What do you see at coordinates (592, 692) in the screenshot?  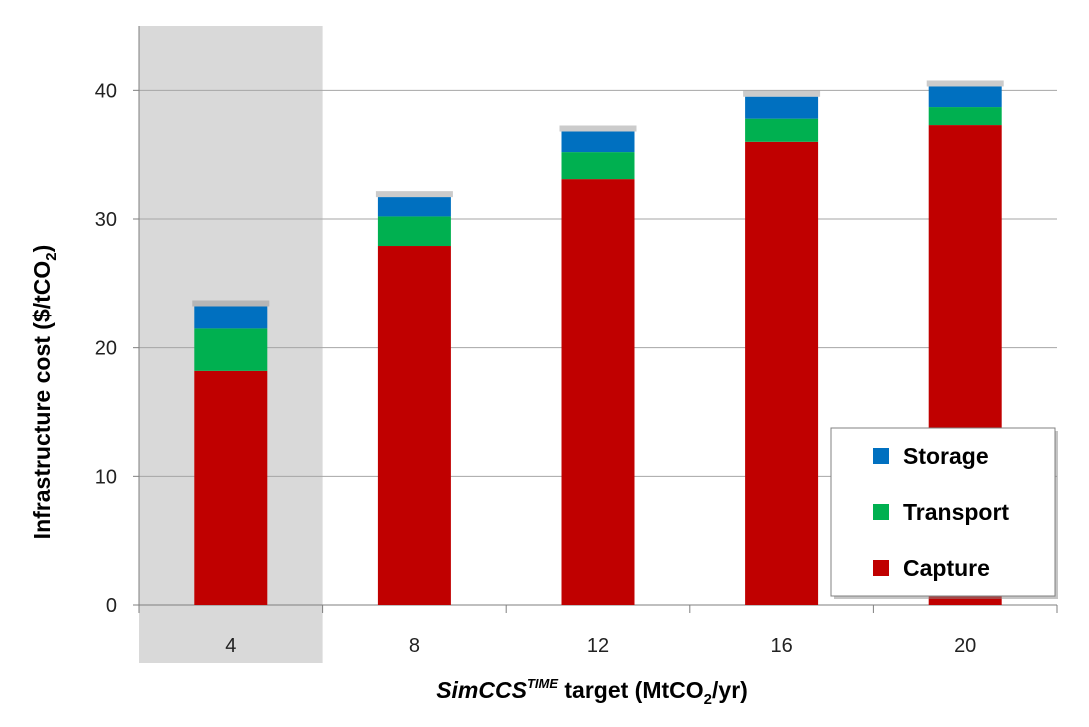 I see `x-axis-title: SimCCSTIME target (MtCO2/yr)` at bounding box center [592, 692].